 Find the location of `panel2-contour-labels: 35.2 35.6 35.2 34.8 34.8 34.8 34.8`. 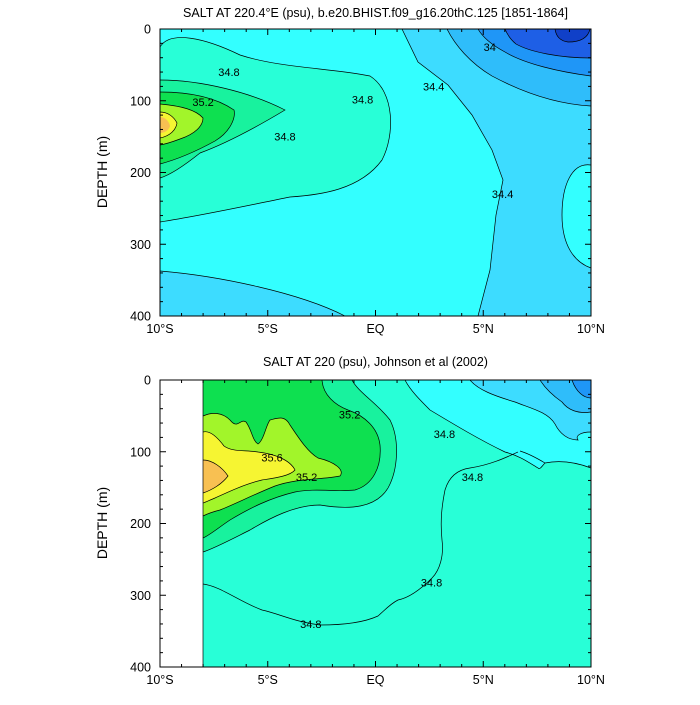

panel2-contour-labels: 35.2 35.6 35.2 34.8 34.8 34.8 34.8 is located at coordinates (372, 520).